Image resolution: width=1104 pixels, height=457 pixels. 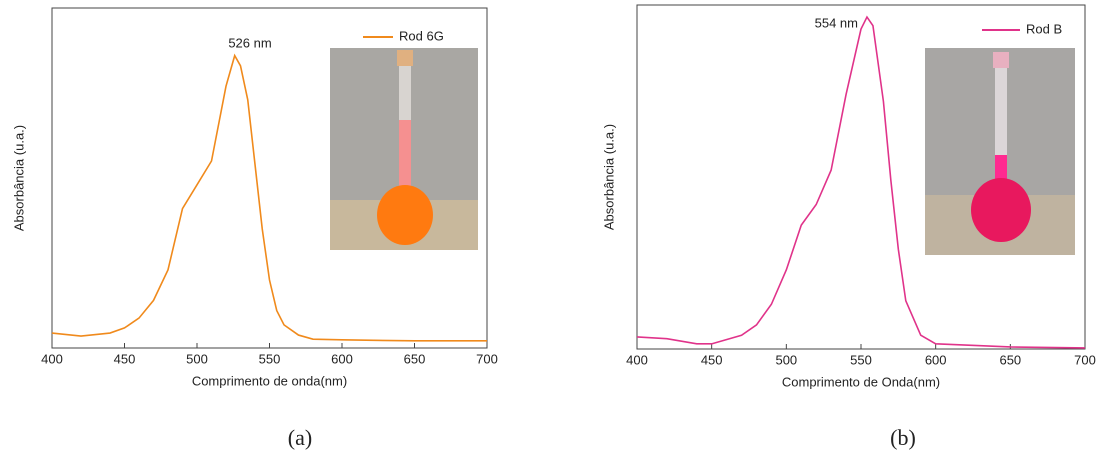 What do you see at coordinates (269, 380) in the screenshot?
I see `x-axis-label: Comprimento de onda(nm)` at bounding box center [269, 380].